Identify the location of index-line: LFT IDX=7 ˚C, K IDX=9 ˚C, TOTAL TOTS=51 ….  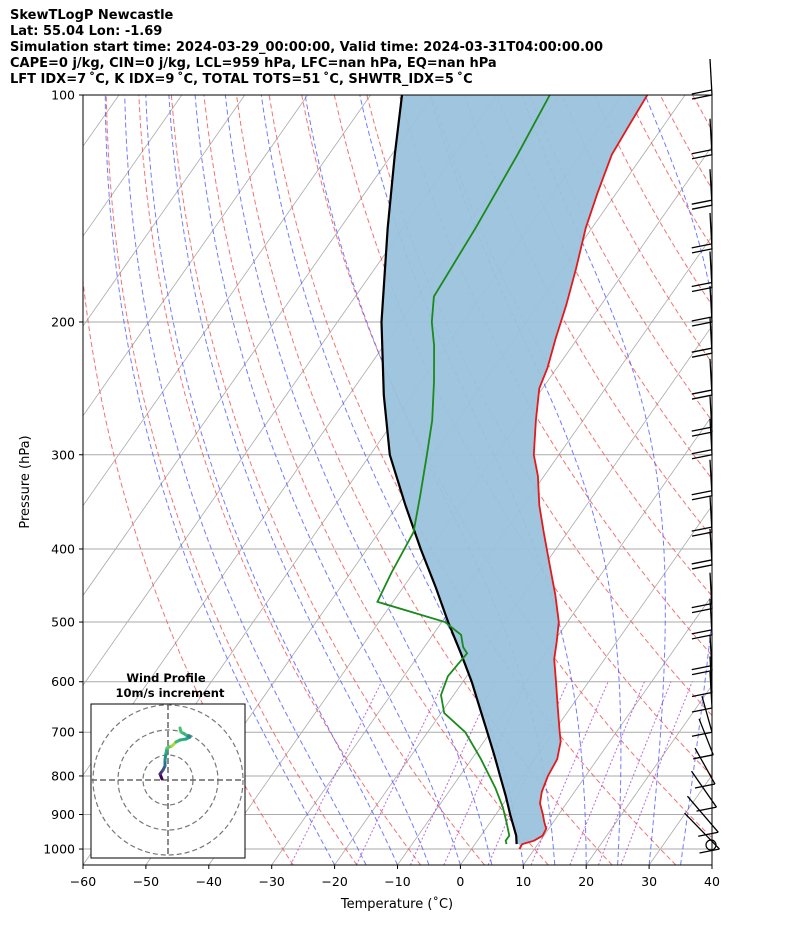
(241, 79).